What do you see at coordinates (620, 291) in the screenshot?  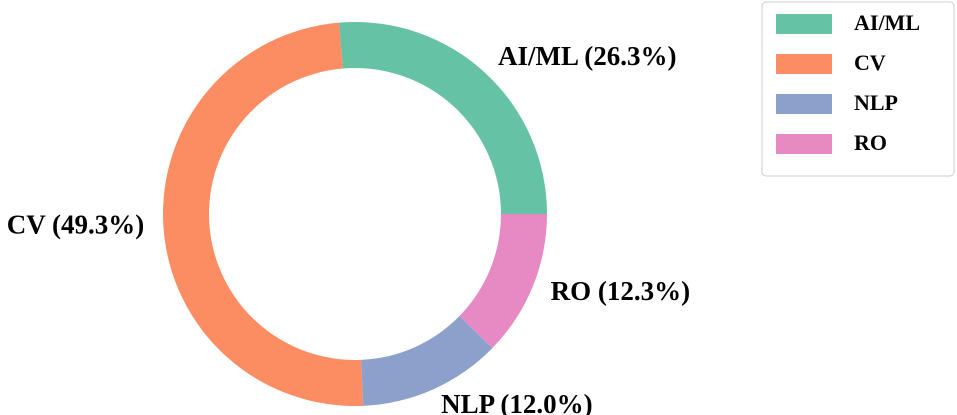 I see `slice-label: RO (12.3%)` at bounding box center [620, 291].